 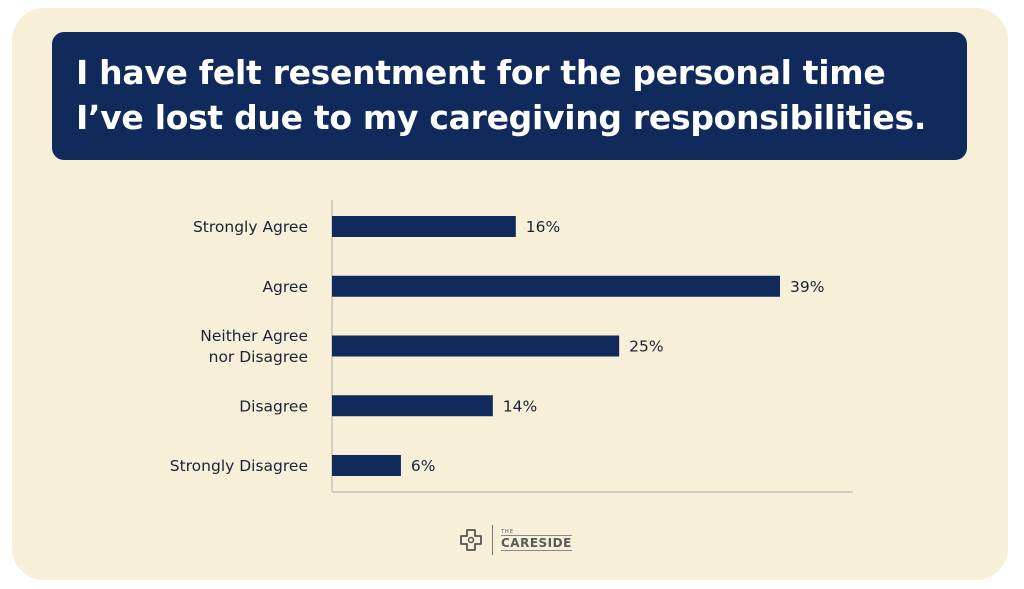 I want to click on logo-the: THE, so click(x=507, y=531).